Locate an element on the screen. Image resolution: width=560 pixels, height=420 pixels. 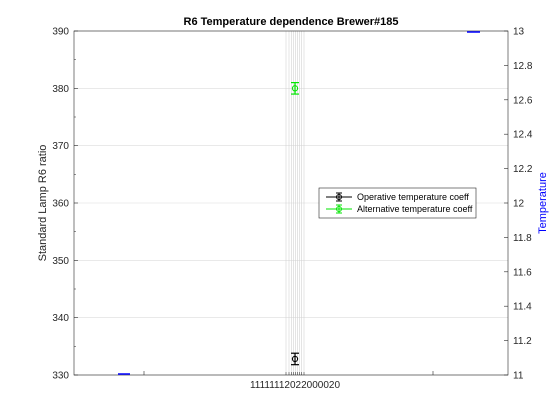
y2-tick-label: 11.4 is located at coordinates (522, 307).